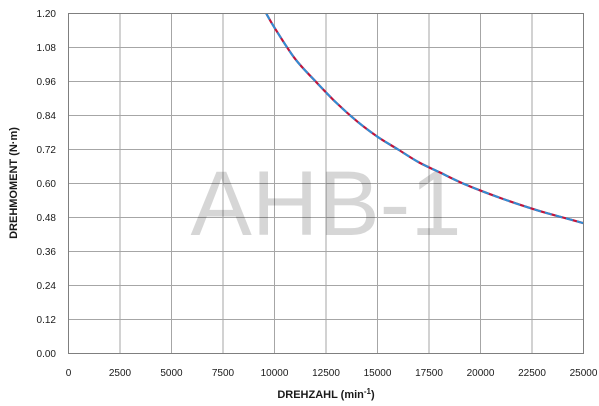 The width and height of the screenshot is (599, 406). I want to click on y-tick-label: 1.08, so click(47, 48).